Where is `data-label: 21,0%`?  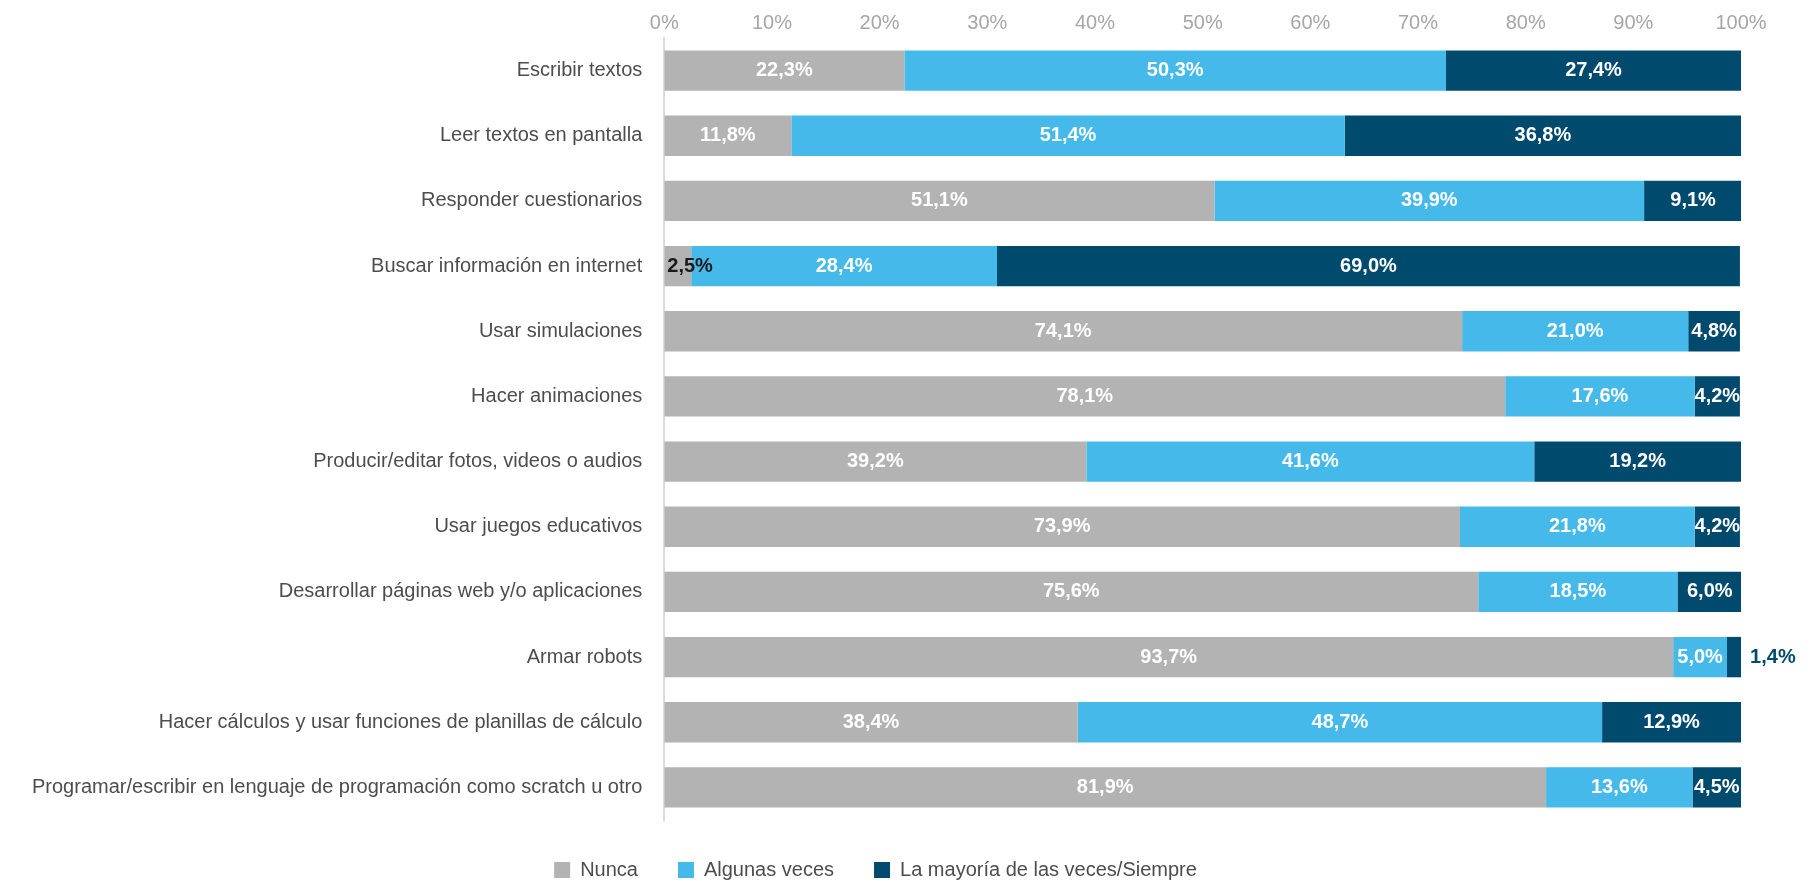 data-label: 21,0% is located at coordinates (1575, 329).